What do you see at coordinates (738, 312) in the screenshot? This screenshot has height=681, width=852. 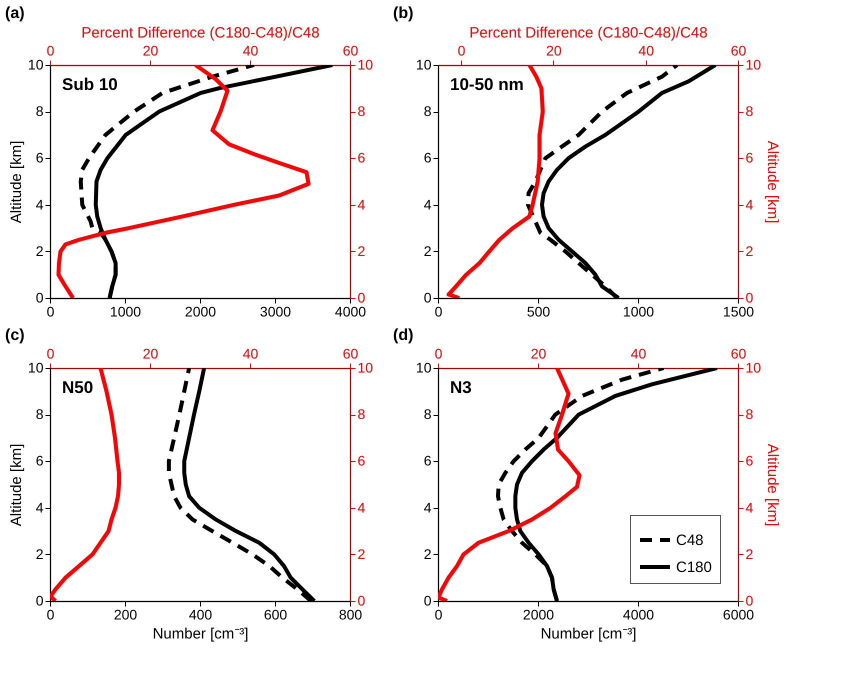 I see `x-tick-label: 1500` at bounding box center [738, 312].